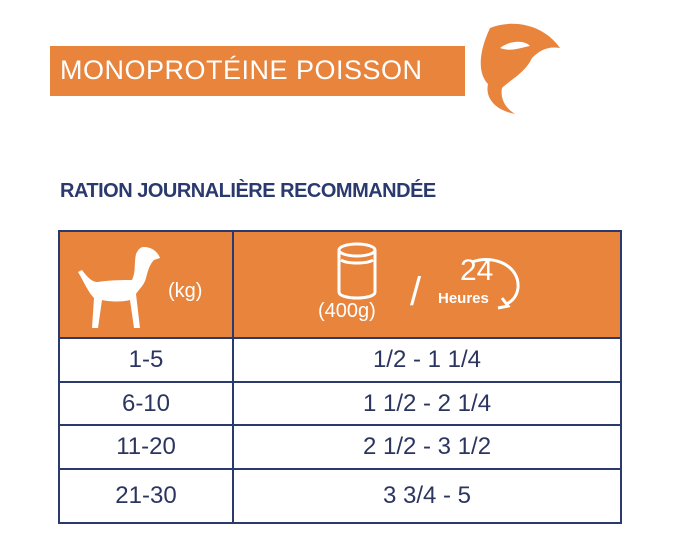 The width and height of the screenshot is (690, 558). I want to click on weight-cell: 1-5, so click(146, 359).